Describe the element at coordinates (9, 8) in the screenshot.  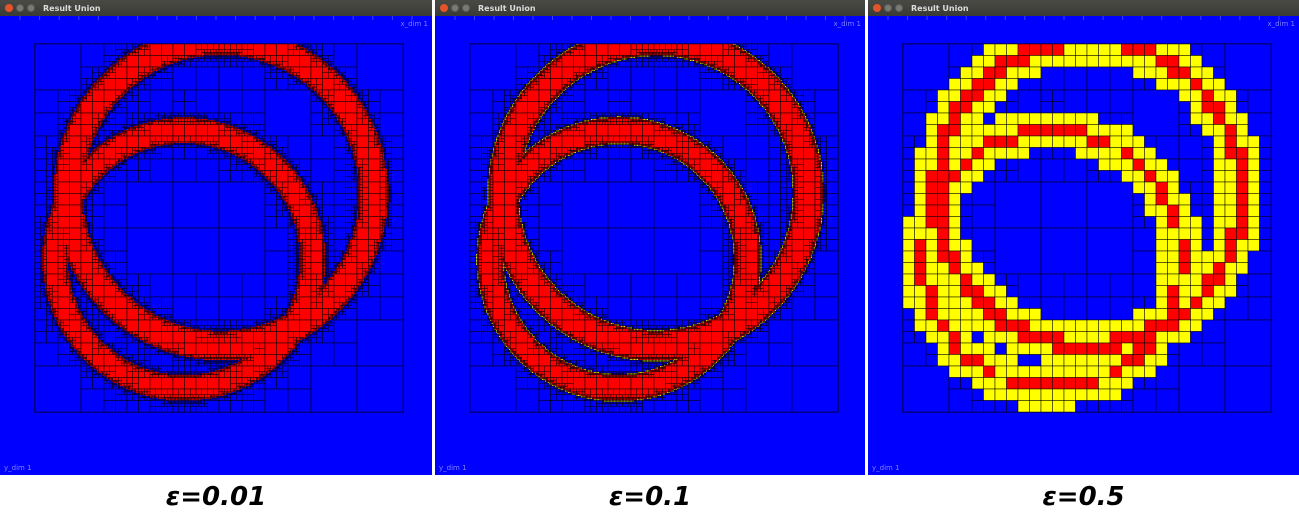
I see `close-icon` at that location.